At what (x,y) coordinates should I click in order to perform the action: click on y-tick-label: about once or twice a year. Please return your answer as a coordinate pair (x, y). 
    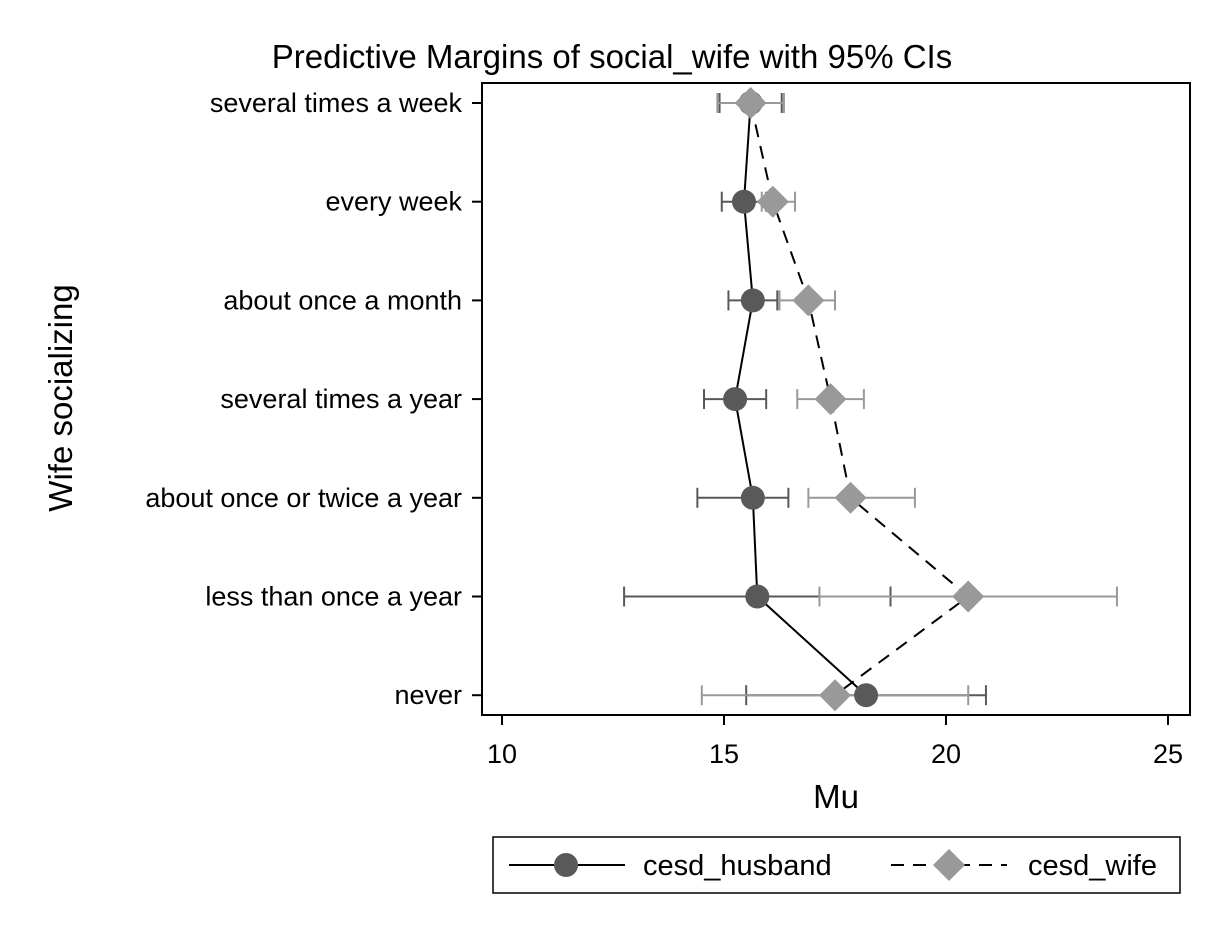
    Looking at the image, I should click on (303, 498).